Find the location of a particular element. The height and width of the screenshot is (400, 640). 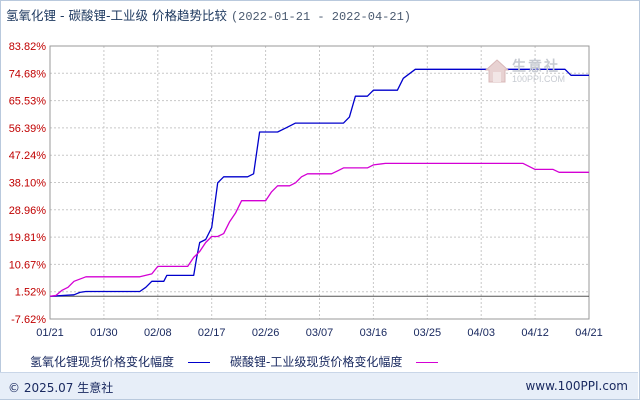

x-tick-label: 03/25 is located at coordinates (428, 333).